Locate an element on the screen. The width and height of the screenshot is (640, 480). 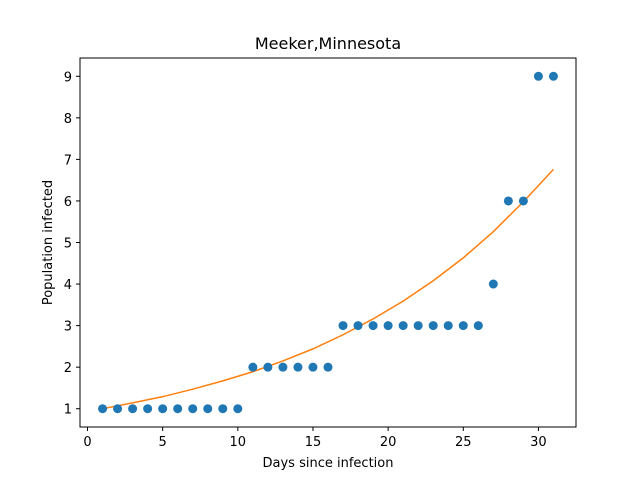
x-tick-label: 5 is located at coordinates (163, 442).